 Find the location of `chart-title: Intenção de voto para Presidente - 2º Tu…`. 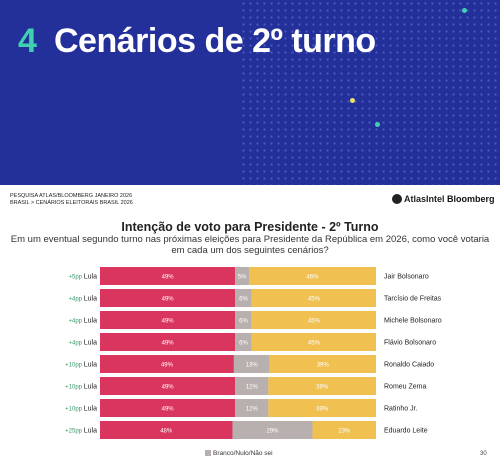

chart-title: Intenção de voto para Presidente - 2º Tu… is located at coordinates (250, 227).